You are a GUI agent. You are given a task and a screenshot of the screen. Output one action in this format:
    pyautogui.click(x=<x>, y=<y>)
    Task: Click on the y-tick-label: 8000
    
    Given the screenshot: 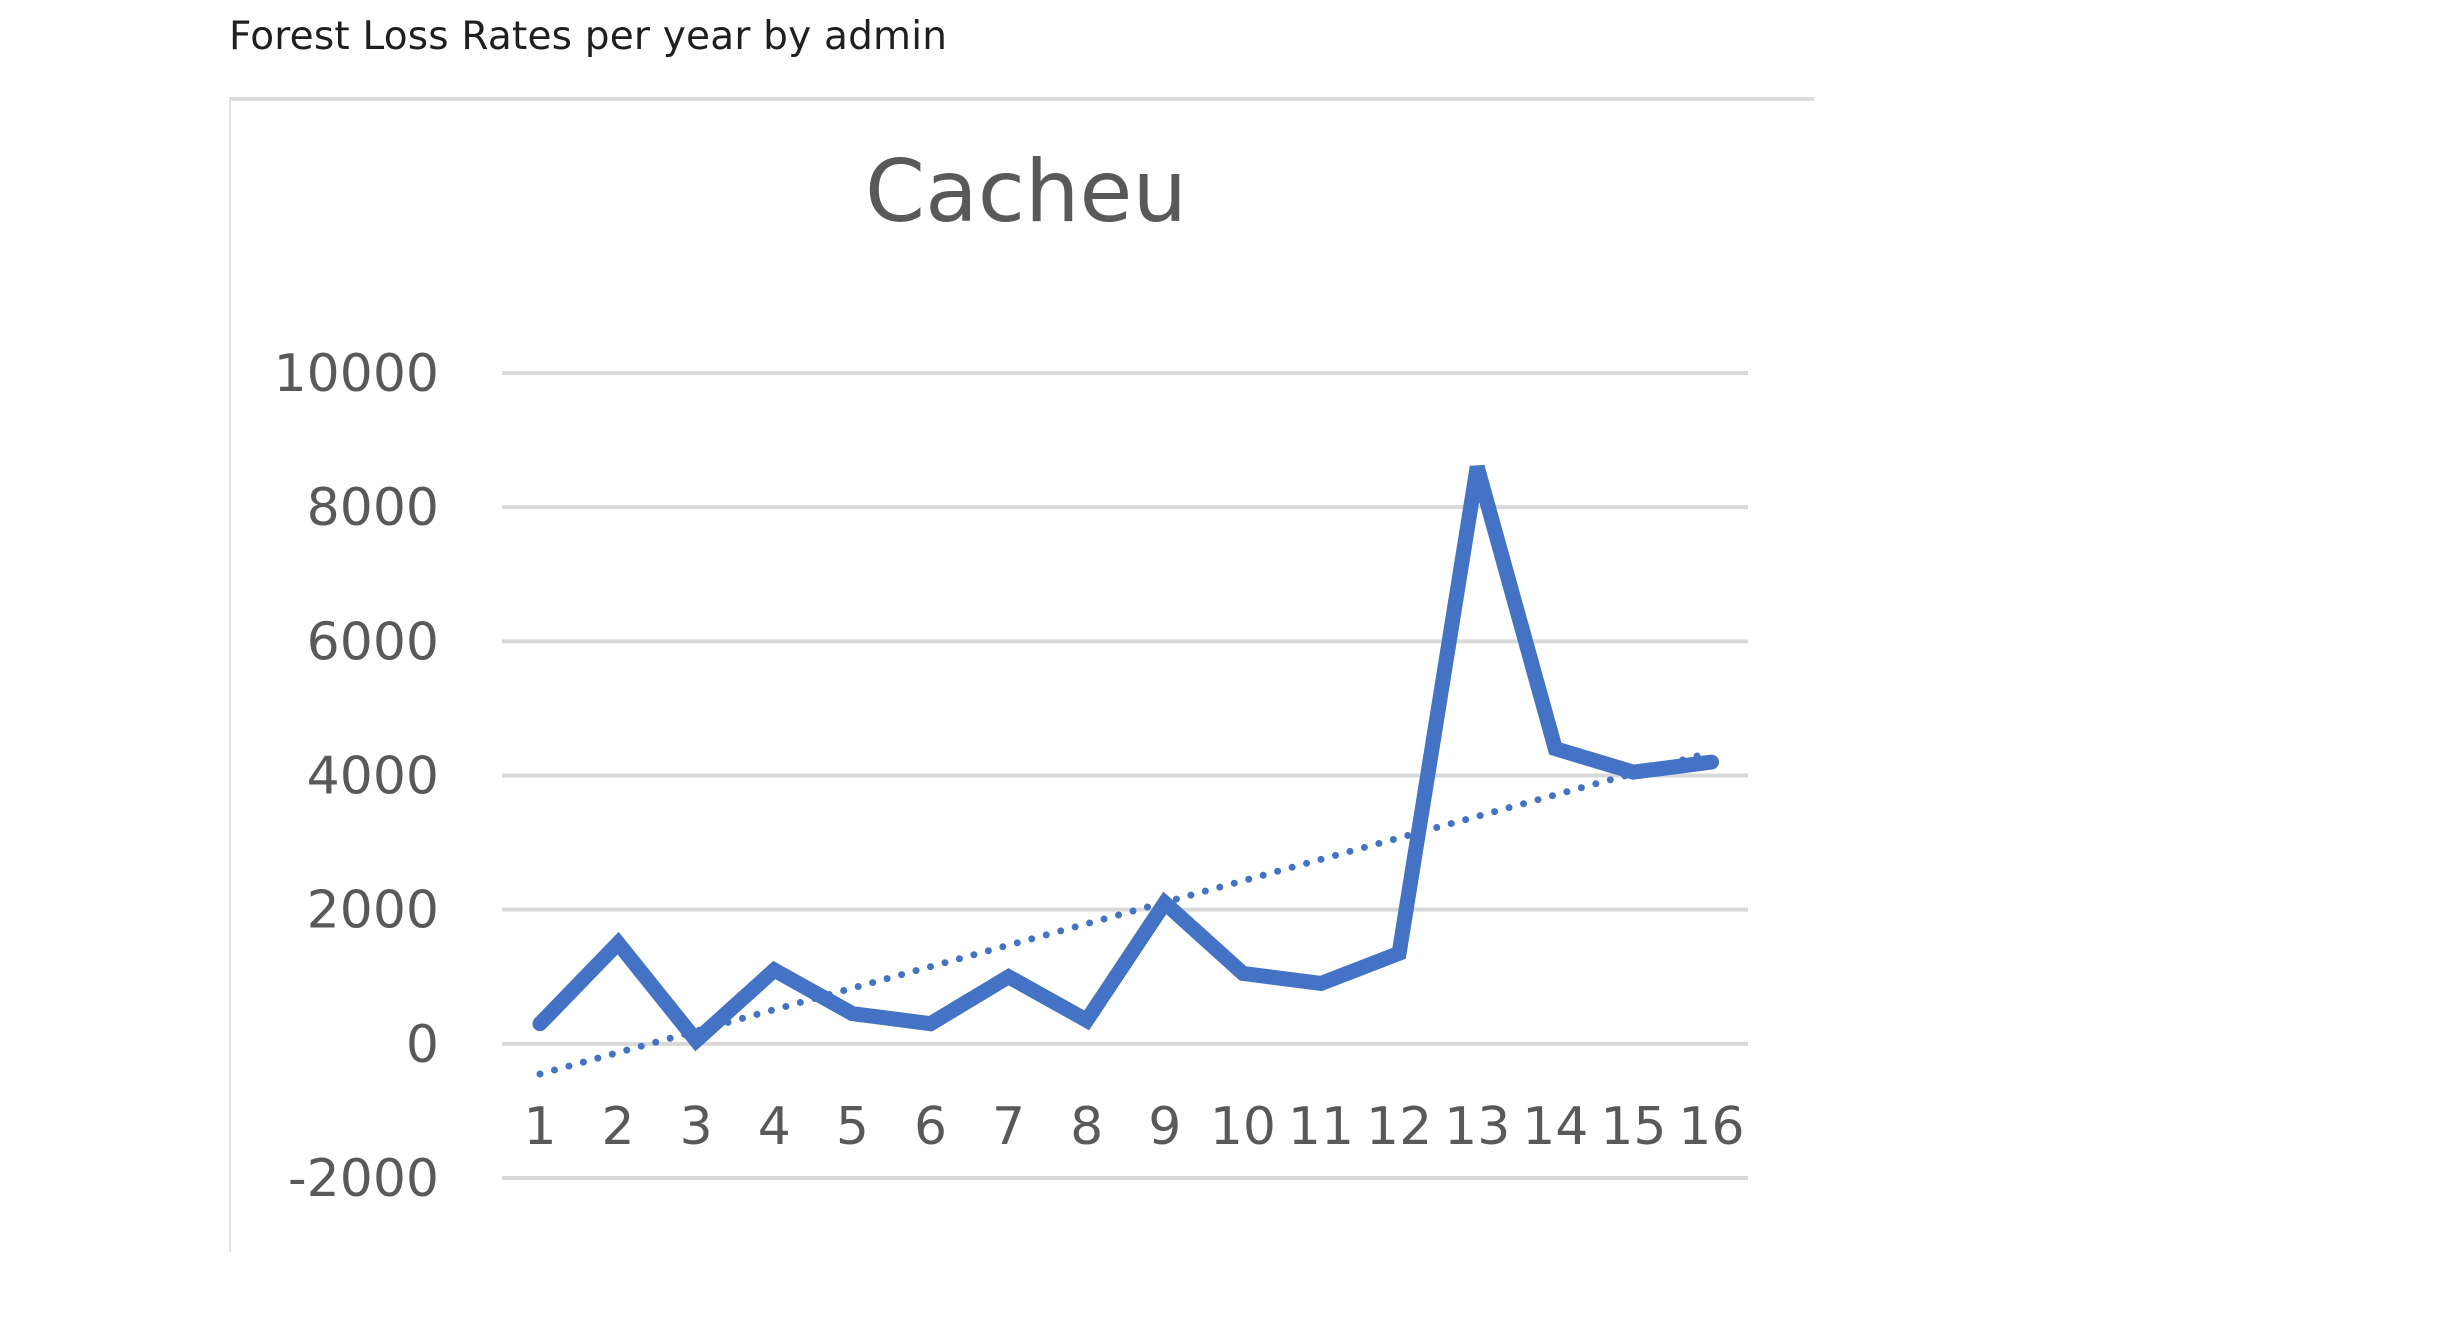 What is the action you would take?
    pyautogui.click(x=373, y=508)
    